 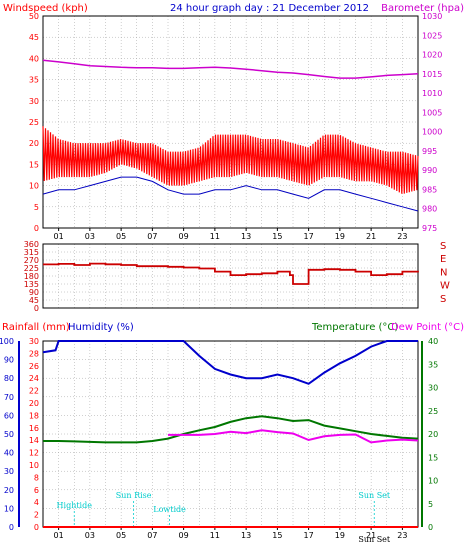 I want to click on barometer-tick-label: 975, so click(x=429, y=228).